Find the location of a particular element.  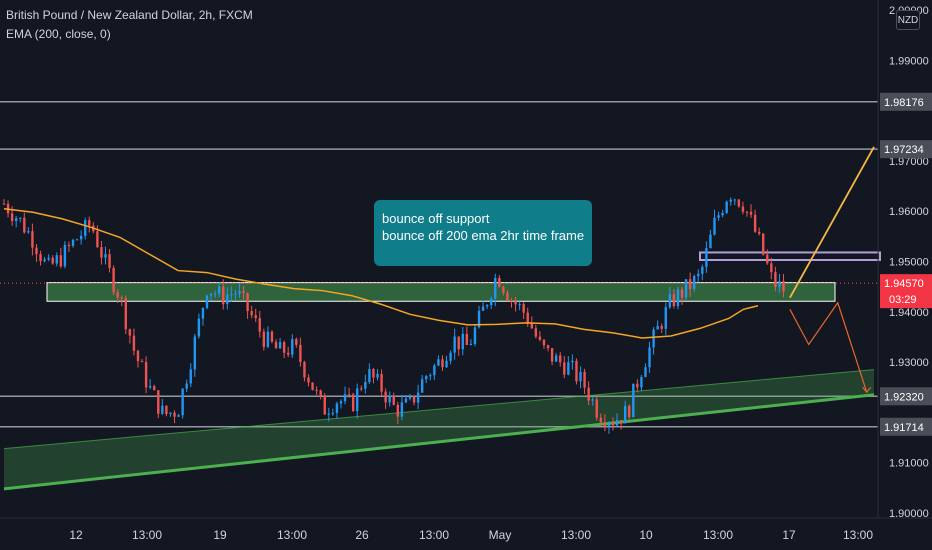

x-tick-label: 12 is located at coordinates (76, 535).